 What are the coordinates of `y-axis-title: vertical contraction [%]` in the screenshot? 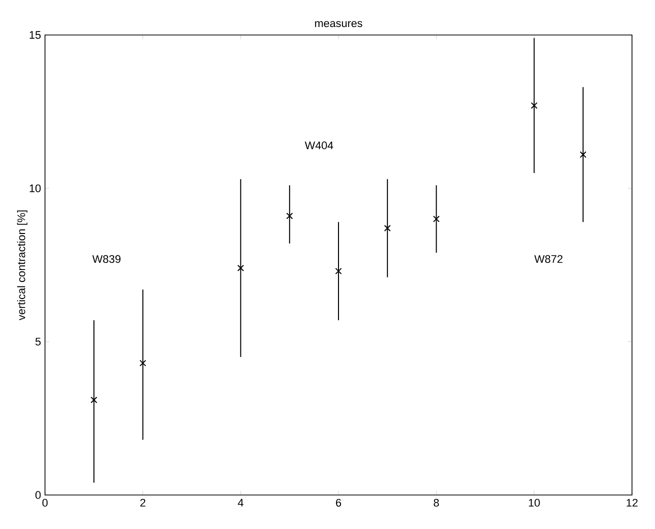 It's located at (22, 265).